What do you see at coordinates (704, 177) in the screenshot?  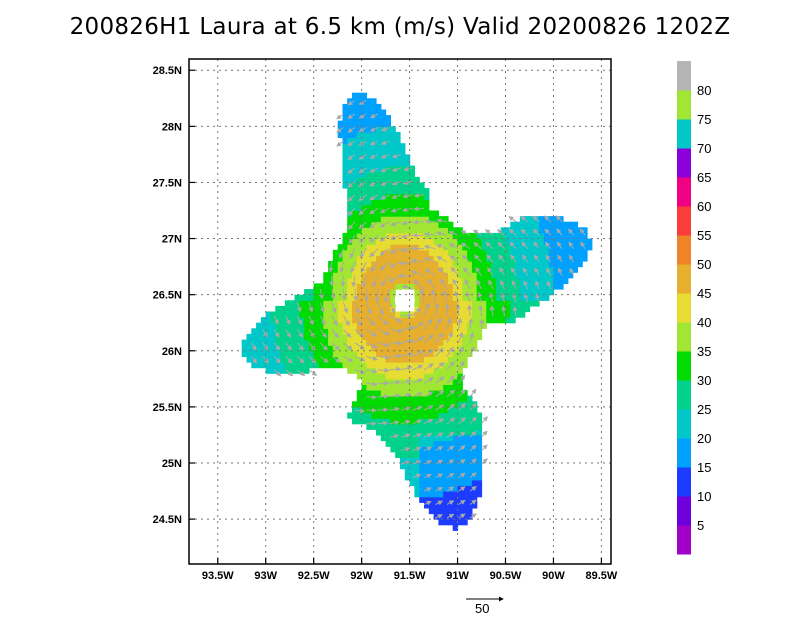 I see `colorbar-label: 65` at bounding box center [704, 177].